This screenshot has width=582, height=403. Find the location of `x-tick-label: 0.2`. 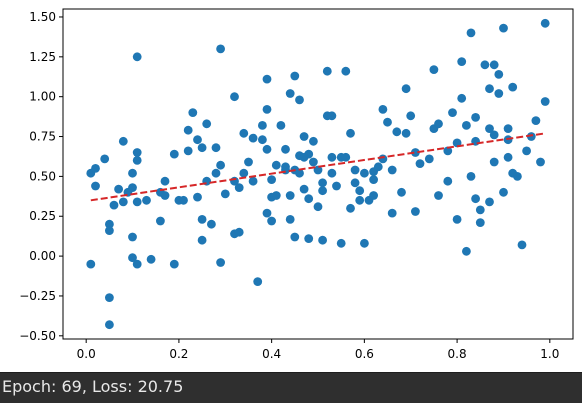

x-tick-label: 0.2 is located at coordinates (178, 354).